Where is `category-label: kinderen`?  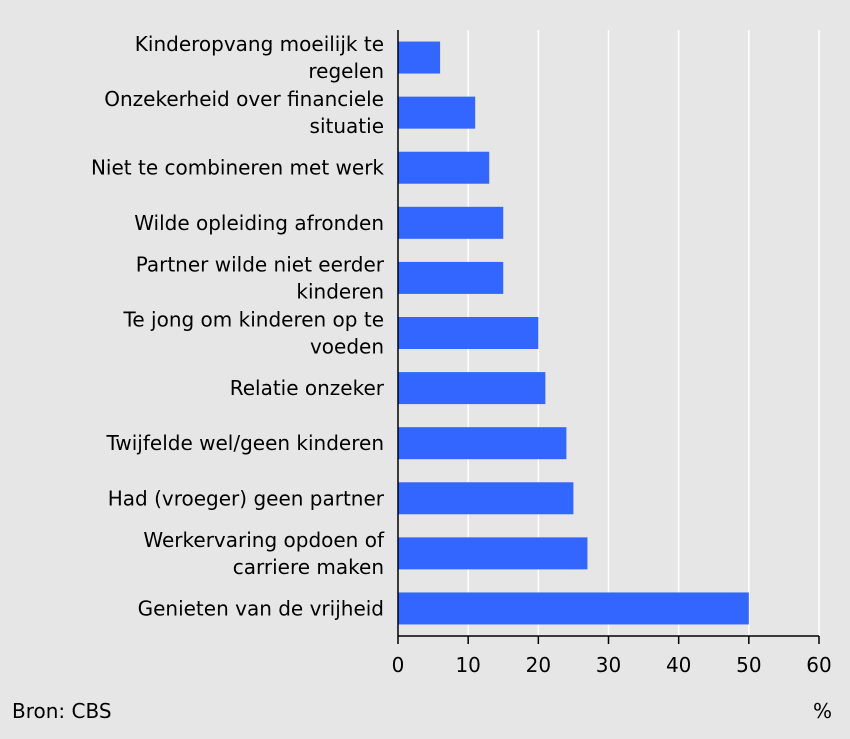 category-label: kinderen is located at coordinates (340, 291).